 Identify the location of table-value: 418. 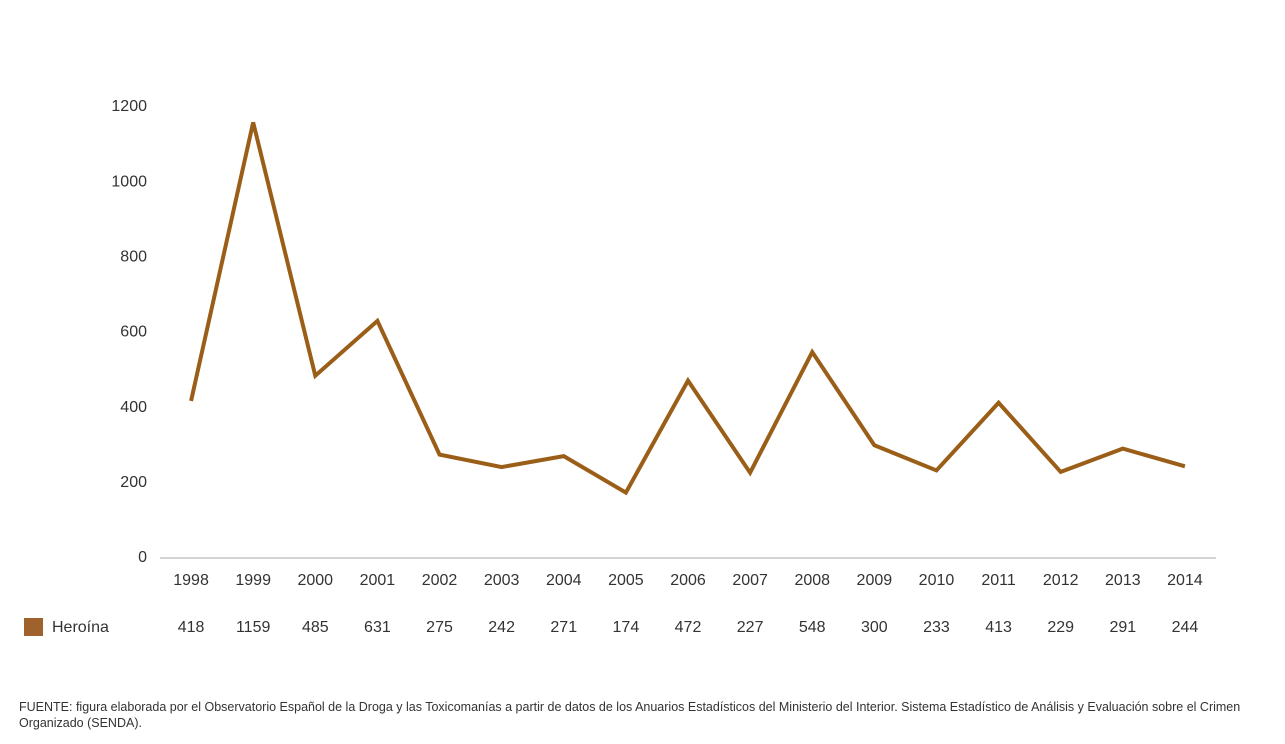
(191, 627).